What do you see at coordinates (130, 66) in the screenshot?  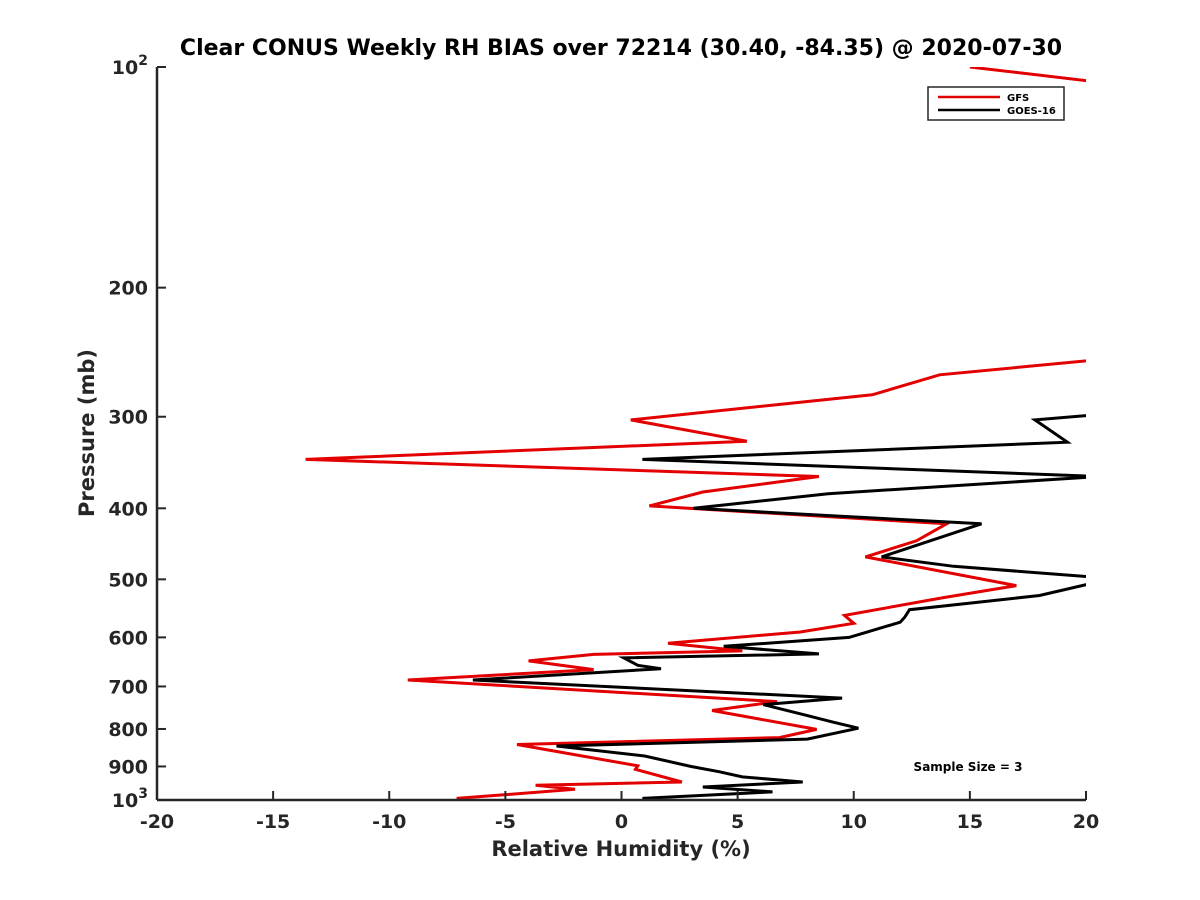 I see `y-tick-label: 10²` at bounding box center [130, 66].